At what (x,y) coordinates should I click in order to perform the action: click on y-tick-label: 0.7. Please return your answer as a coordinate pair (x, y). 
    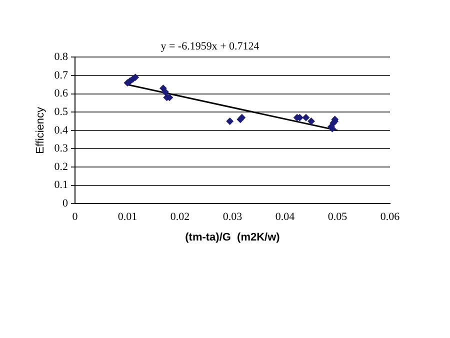
    Looking at the image, I should click on (61, 75).